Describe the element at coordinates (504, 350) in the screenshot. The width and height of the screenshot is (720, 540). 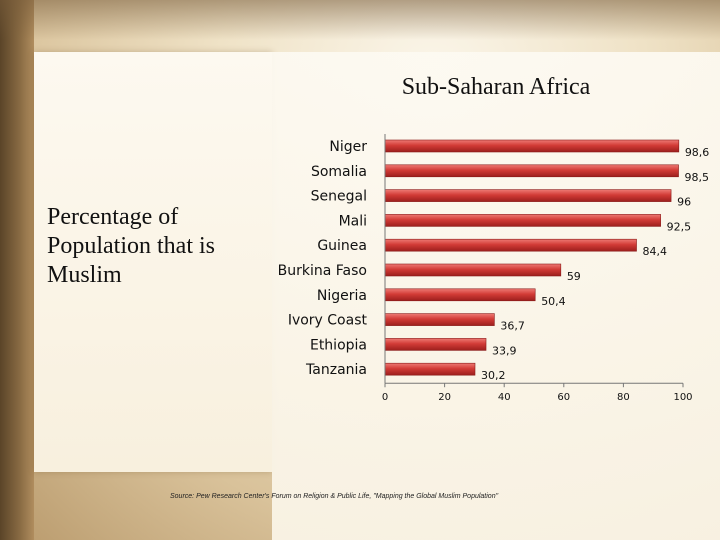
I see `value-label: 33,9` at that location.